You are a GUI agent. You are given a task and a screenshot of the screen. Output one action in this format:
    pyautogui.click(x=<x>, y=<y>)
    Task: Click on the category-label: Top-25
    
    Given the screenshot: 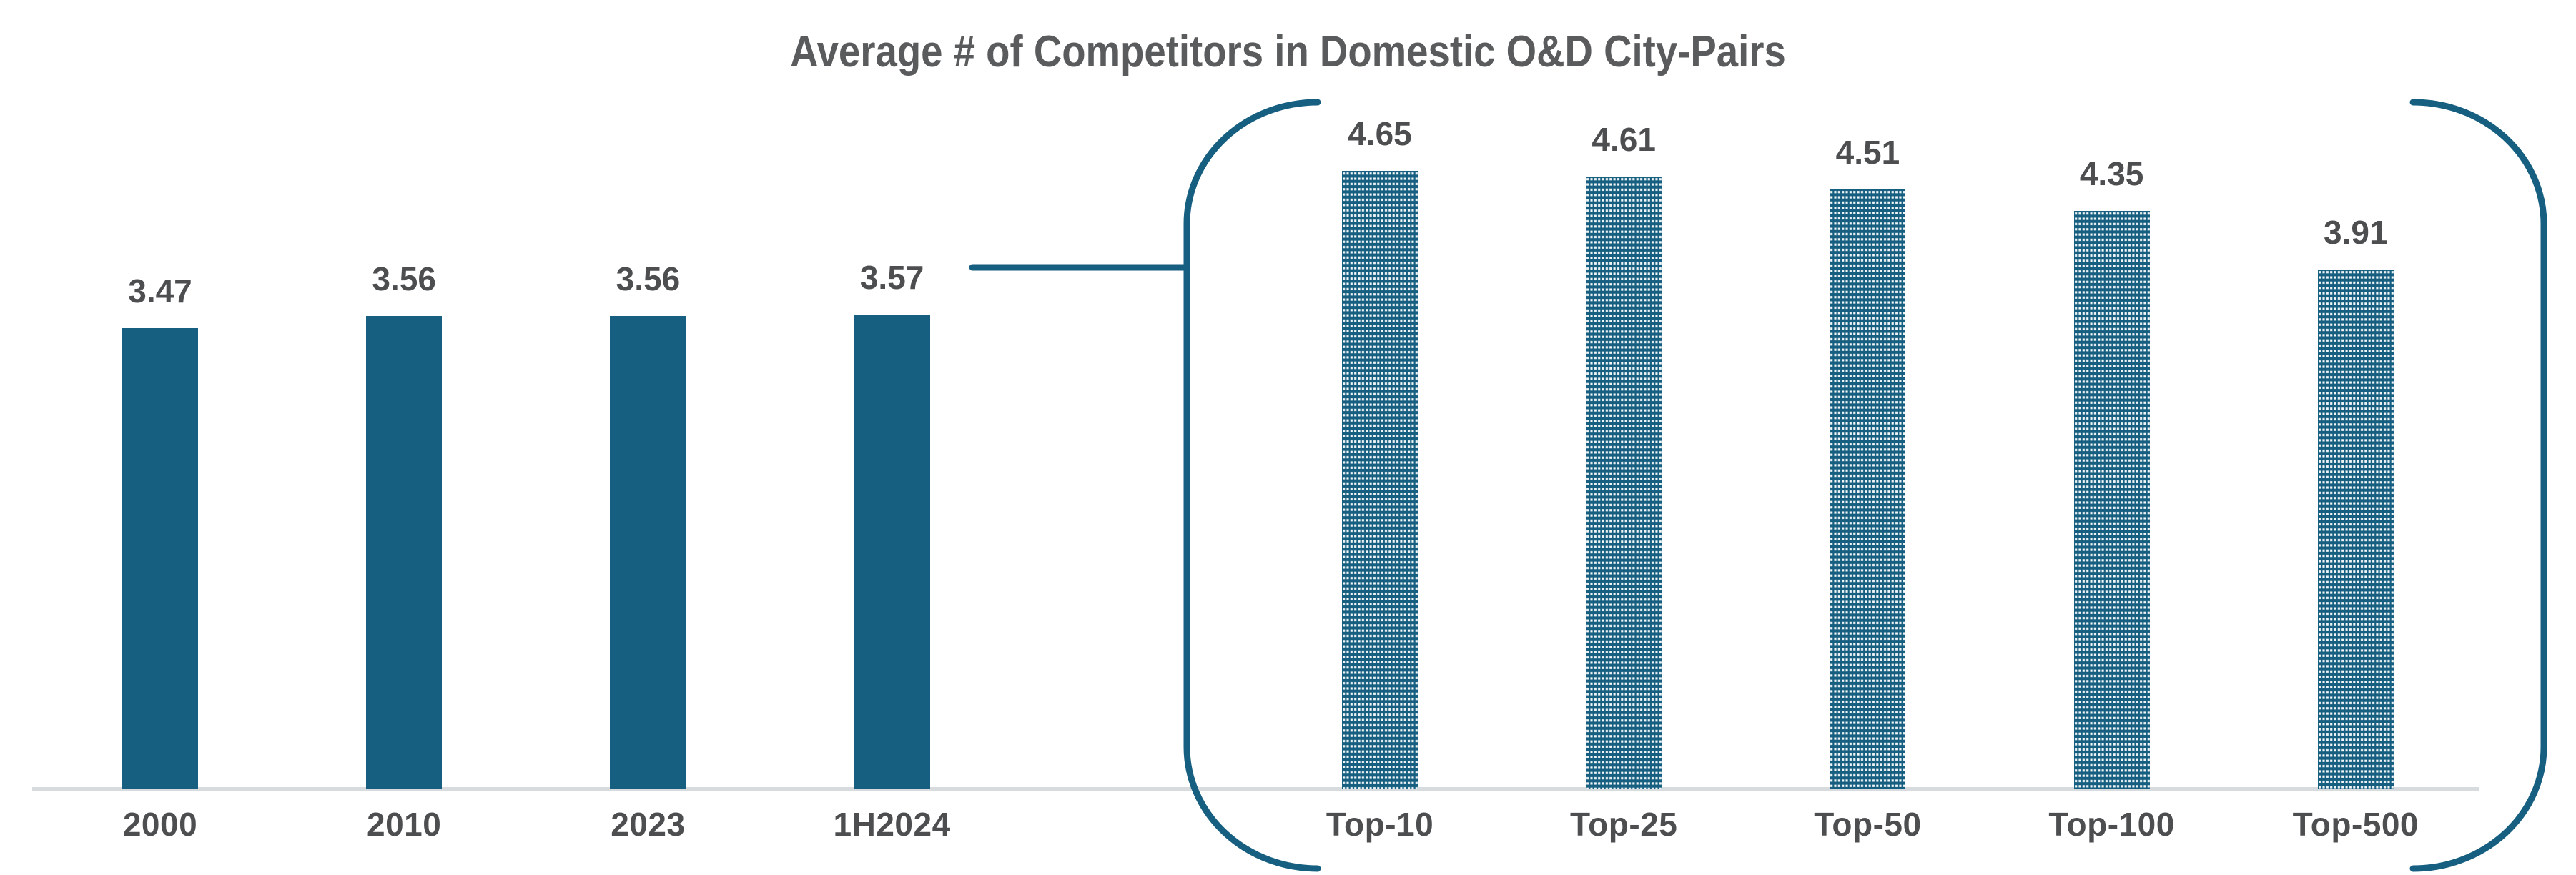 What is the action you would take?
    pyautogui.click(x=1624, y=824)
    